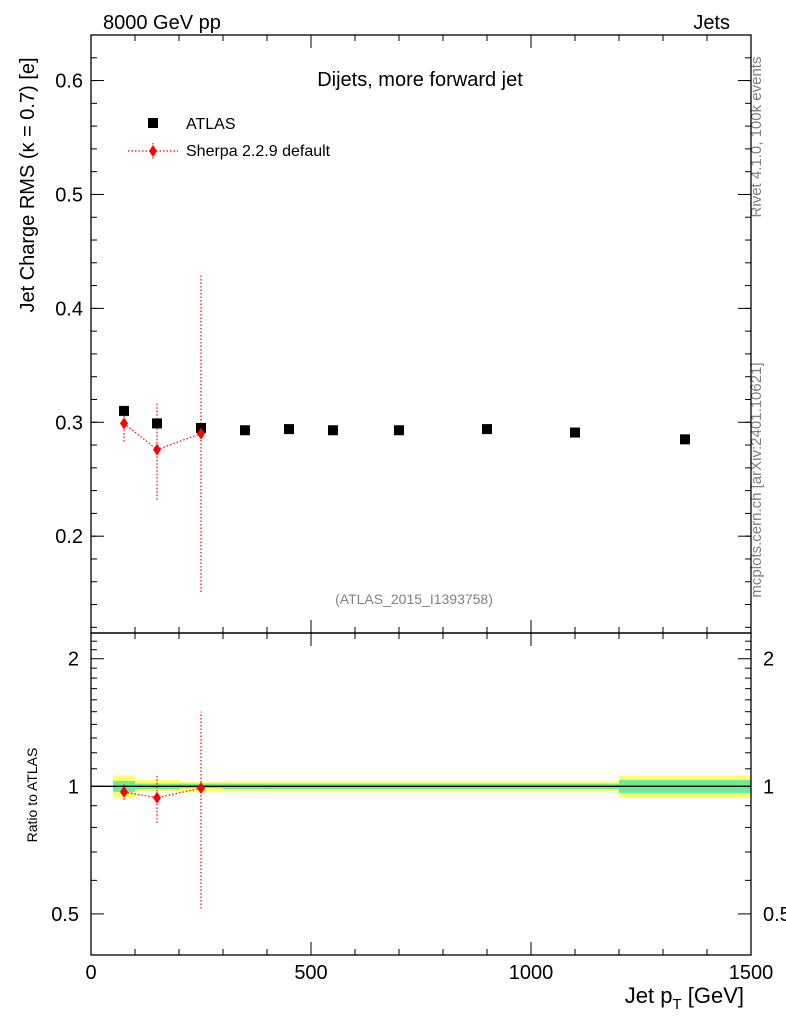  I want to click on legend-atlas-label: ATLAS, so click(211, 124).